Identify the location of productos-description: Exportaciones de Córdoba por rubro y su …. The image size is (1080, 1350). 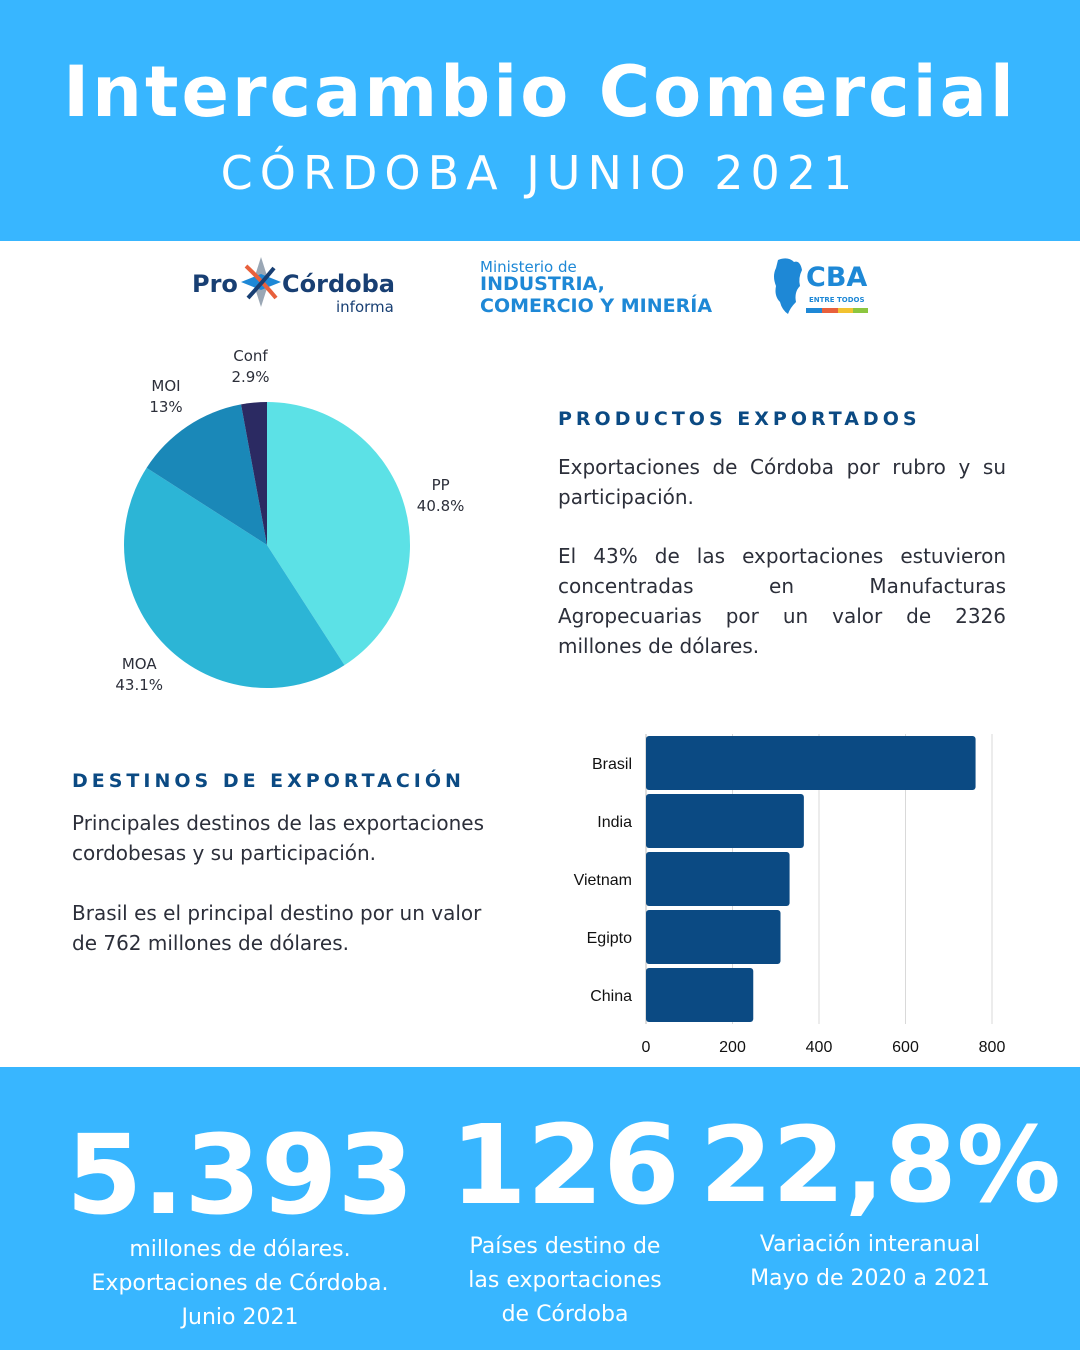
(782, 482).